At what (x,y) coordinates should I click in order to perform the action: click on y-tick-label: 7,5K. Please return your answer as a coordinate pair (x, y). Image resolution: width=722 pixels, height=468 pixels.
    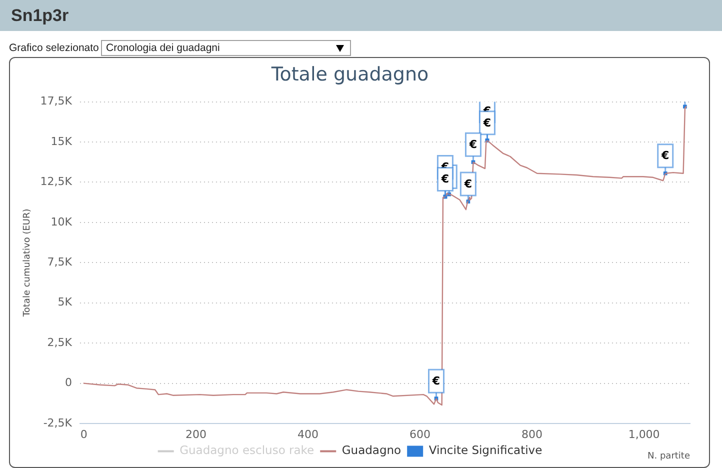
    Looking at the image, I should click on (60, 262).